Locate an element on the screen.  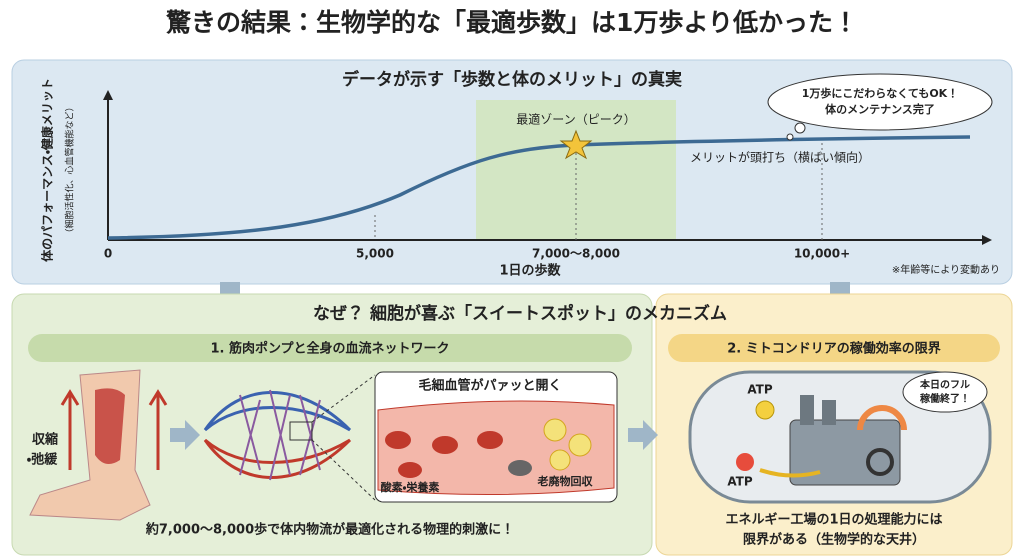
gauge is located at coordinates (882, 418).